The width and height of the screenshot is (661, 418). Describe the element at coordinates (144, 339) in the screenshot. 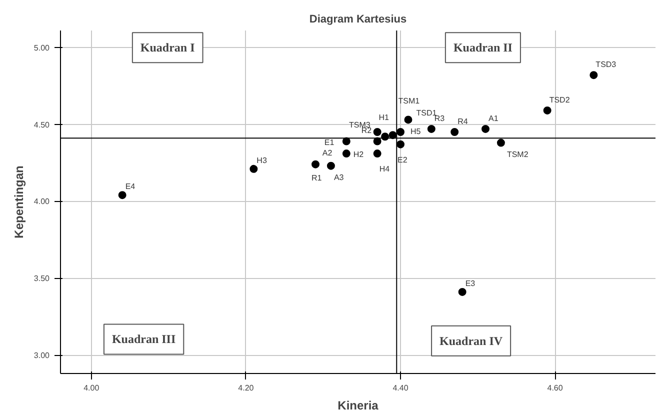

I see `annotation: Kuadran III` at that location.